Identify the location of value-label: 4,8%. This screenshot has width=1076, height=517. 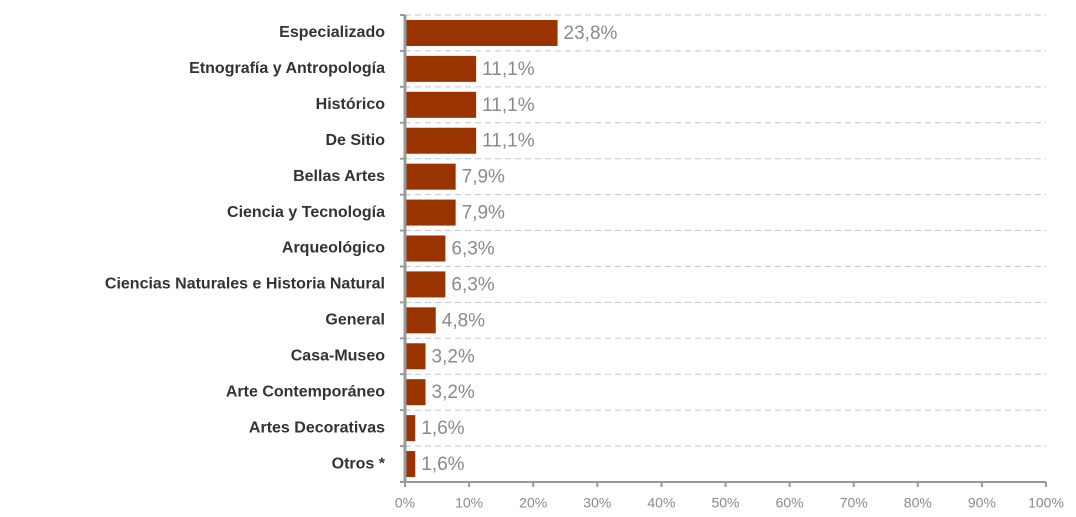
(463, 320).